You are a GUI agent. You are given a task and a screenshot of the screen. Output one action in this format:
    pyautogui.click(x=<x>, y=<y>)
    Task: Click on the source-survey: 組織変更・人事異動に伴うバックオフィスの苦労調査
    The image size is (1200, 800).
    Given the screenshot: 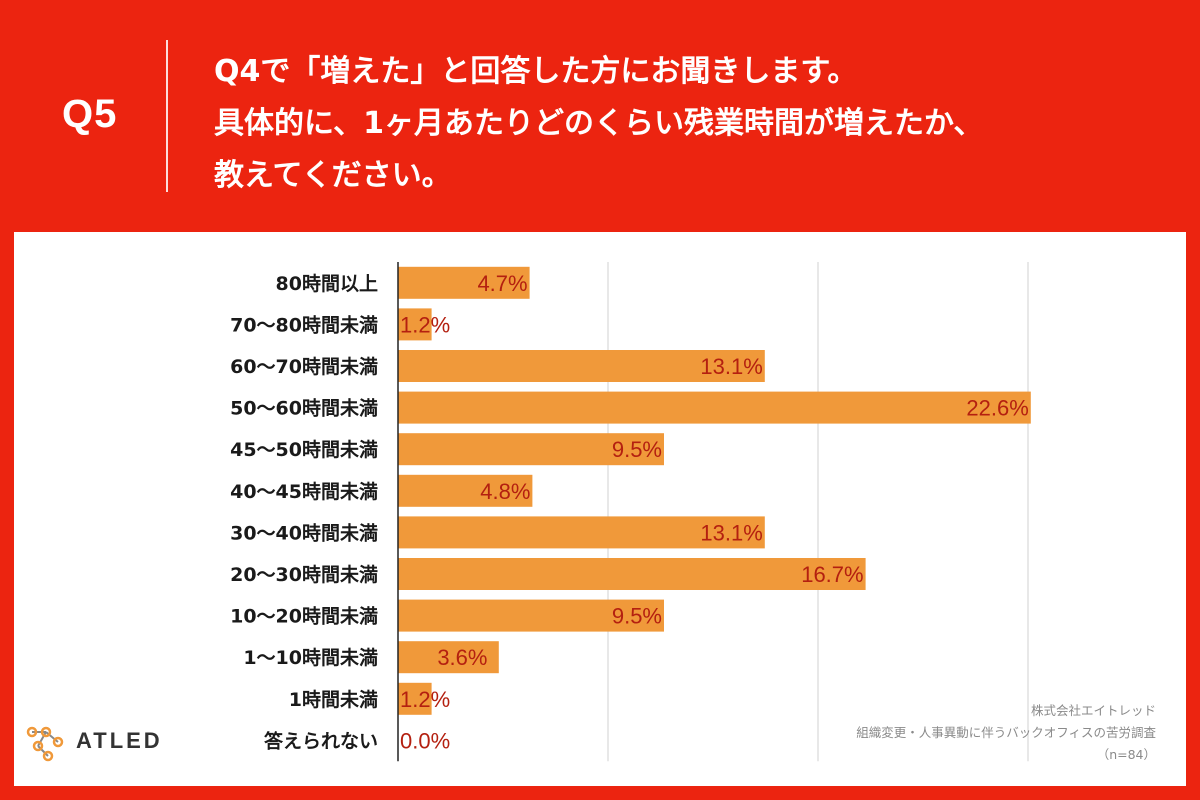 What is the action you would take?
    pyautogui.click(x=1006, y=732)
    